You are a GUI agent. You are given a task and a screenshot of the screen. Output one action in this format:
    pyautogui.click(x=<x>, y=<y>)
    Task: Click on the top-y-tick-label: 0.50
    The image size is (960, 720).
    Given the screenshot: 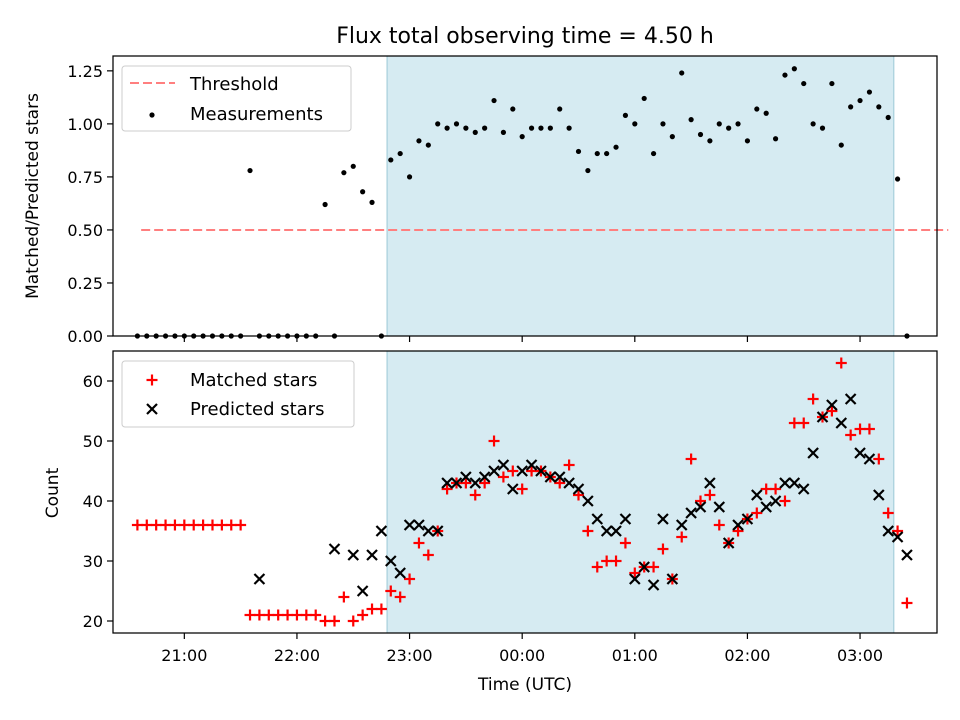 What is the action you would take?
    pyautogui.click(x=85, y=230)
    